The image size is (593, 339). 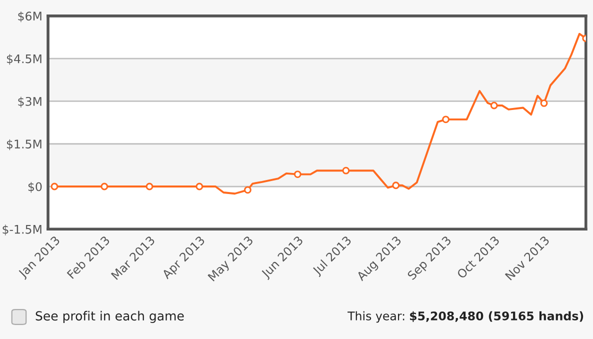 I want to click on y-tick-label: $3M, so click(x=30, y=102).